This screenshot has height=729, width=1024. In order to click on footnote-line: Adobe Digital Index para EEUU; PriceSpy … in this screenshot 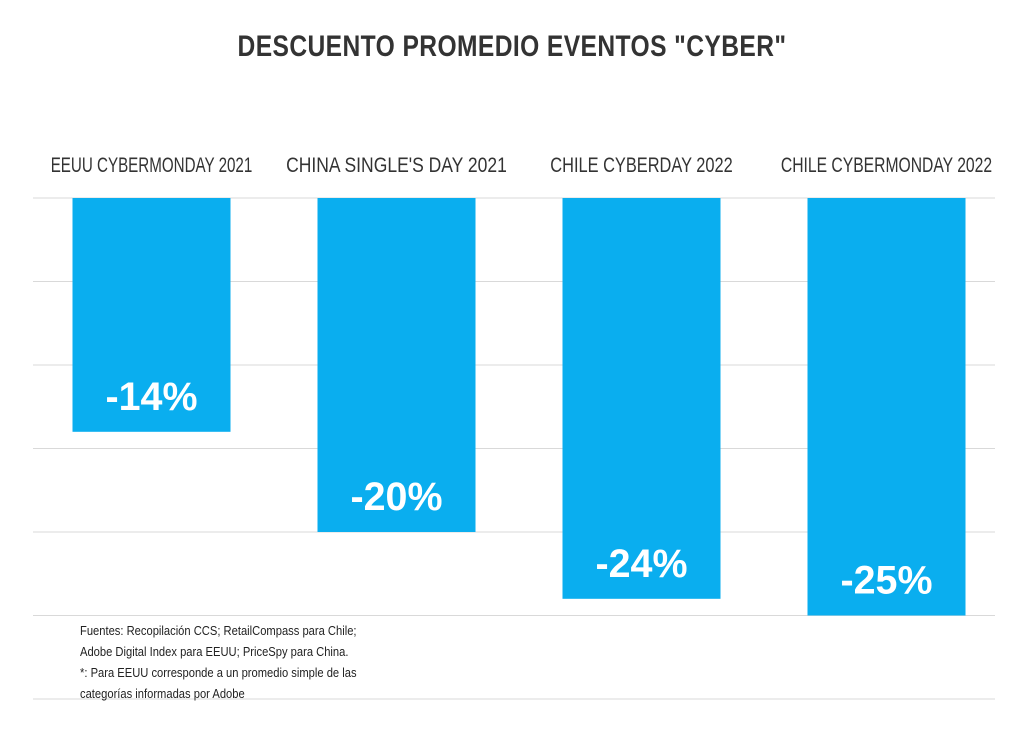, I will do `click(214, 651)`.